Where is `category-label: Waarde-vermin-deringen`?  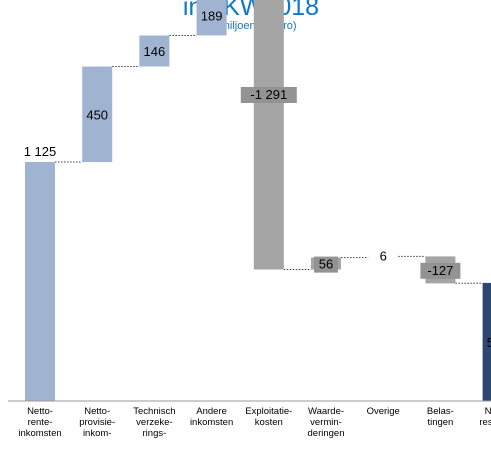 category-label: Waarde-vermin-deringen is located at coordinates (326, 422).